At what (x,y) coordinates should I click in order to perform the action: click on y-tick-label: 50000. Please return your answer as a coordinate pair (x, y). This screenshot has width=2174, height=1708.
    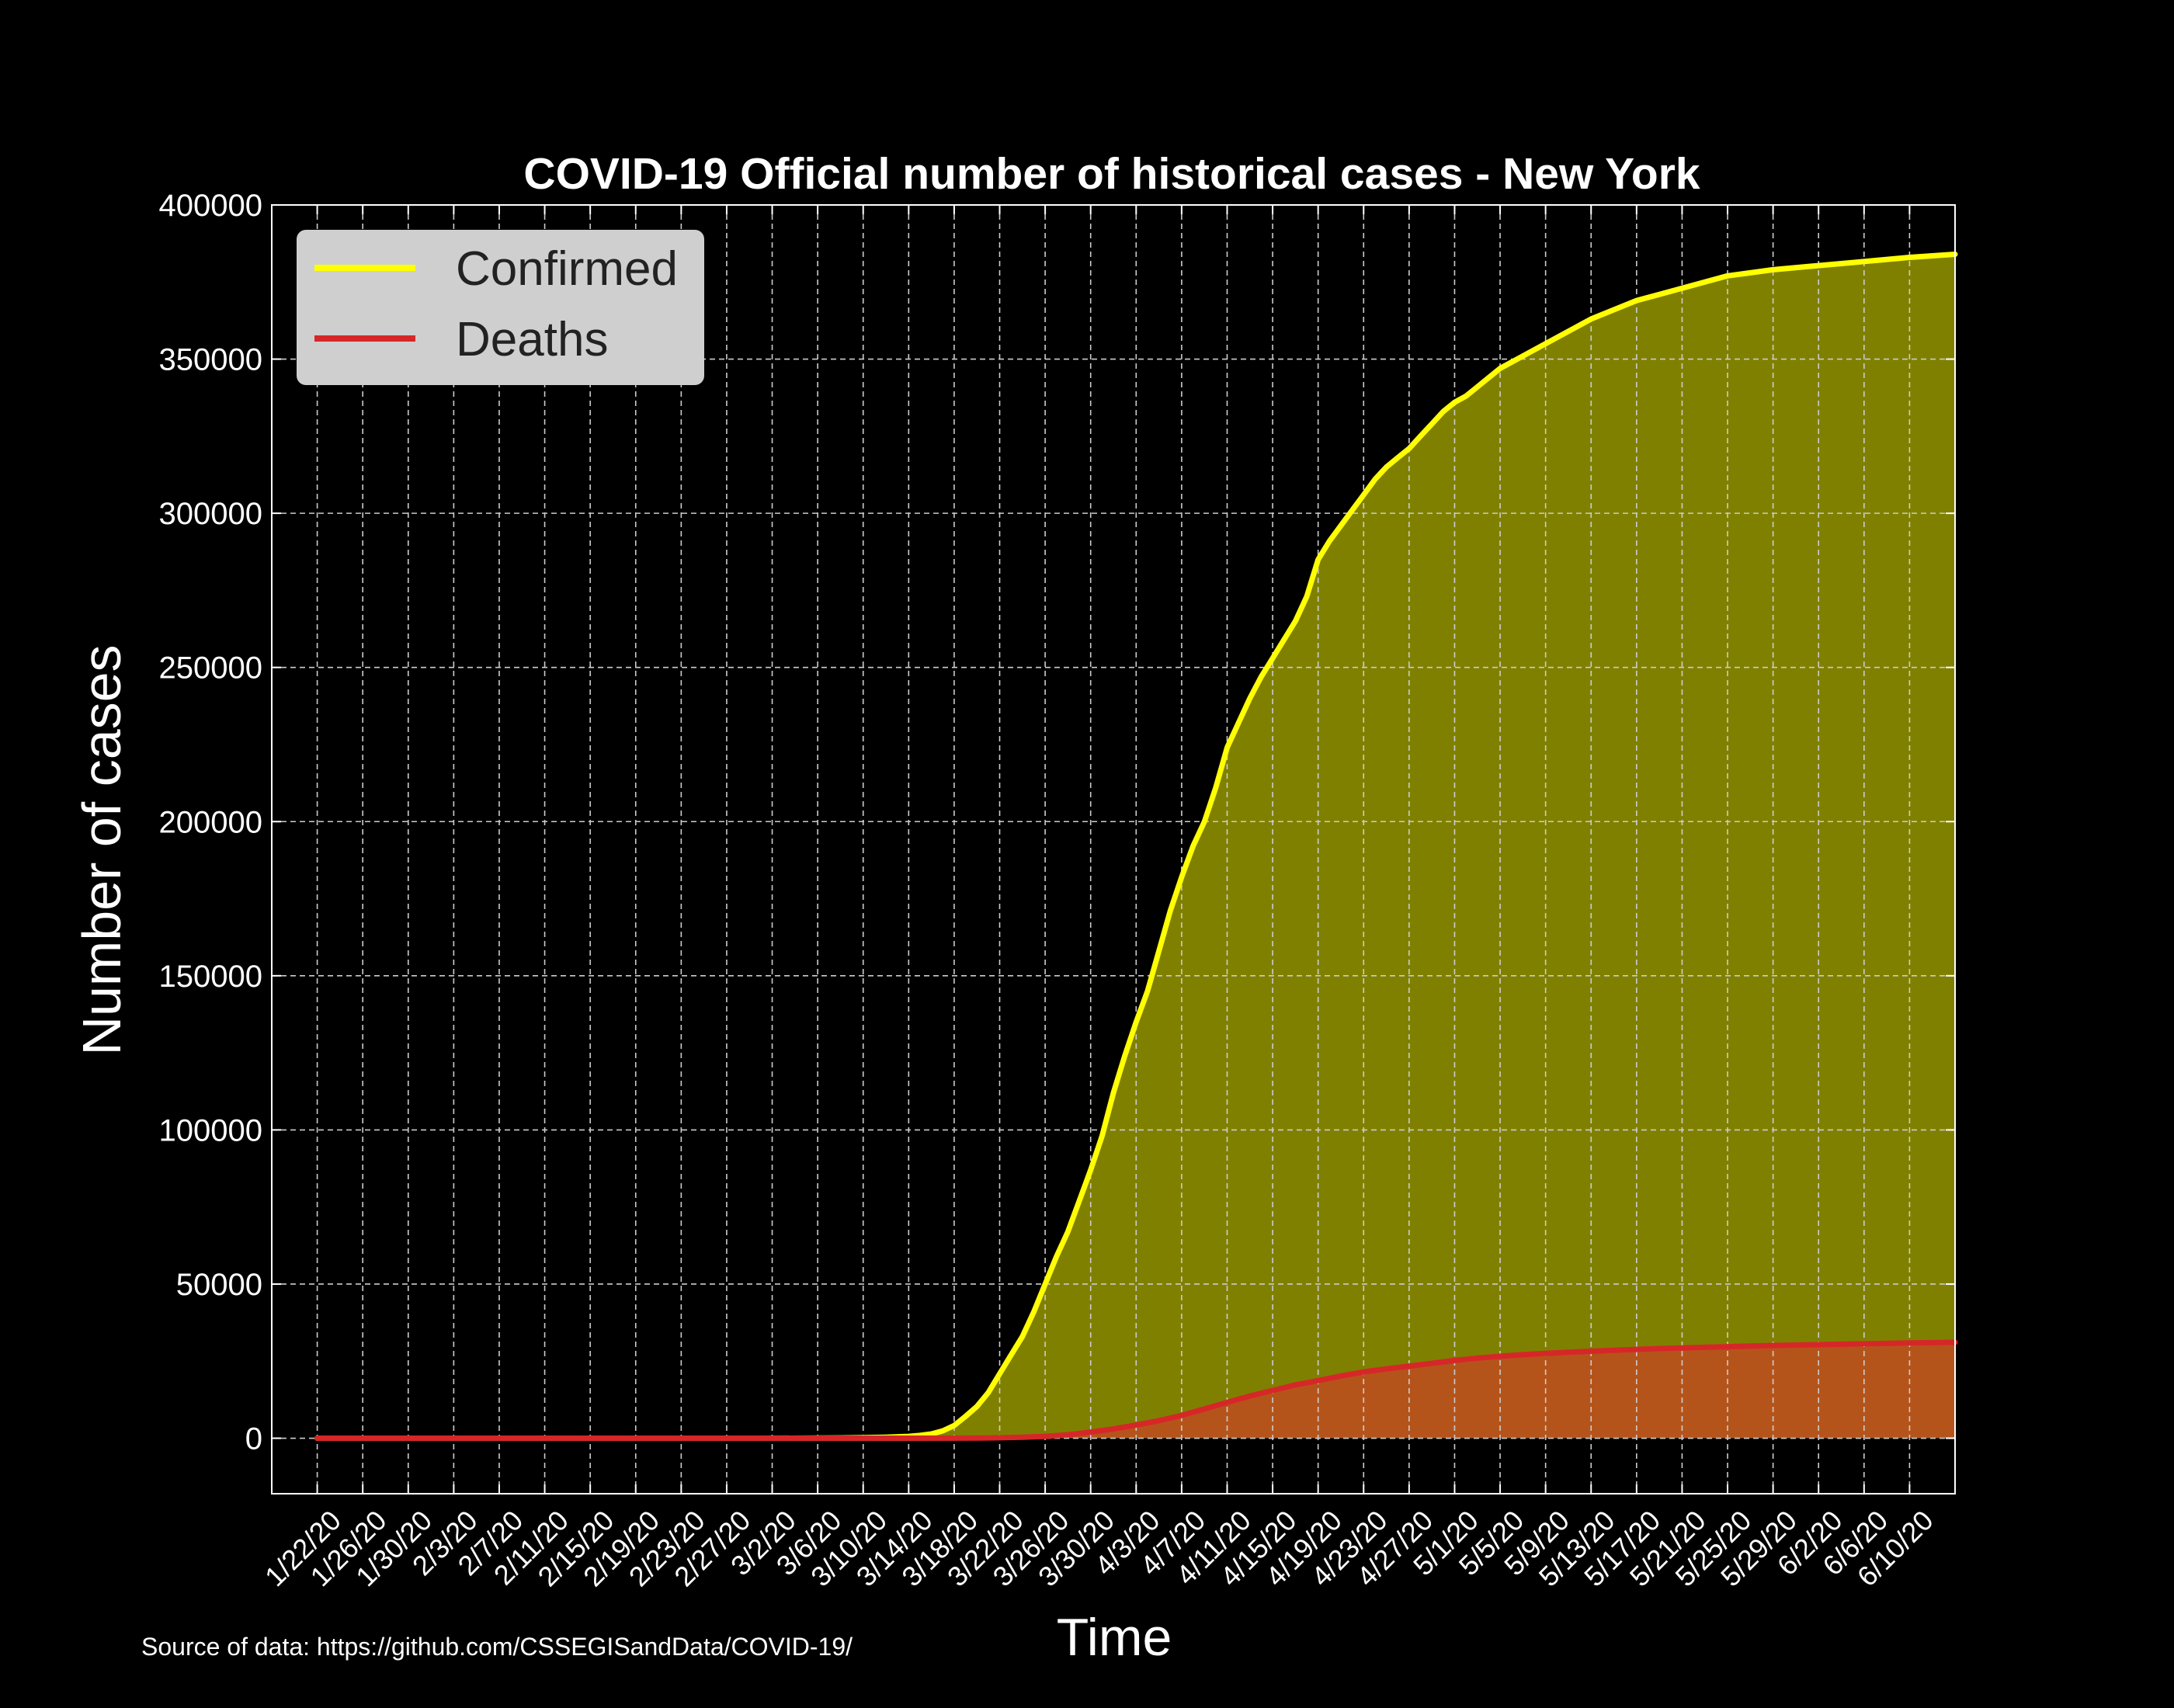
    Looking at the image, I should click on (219, 1285).